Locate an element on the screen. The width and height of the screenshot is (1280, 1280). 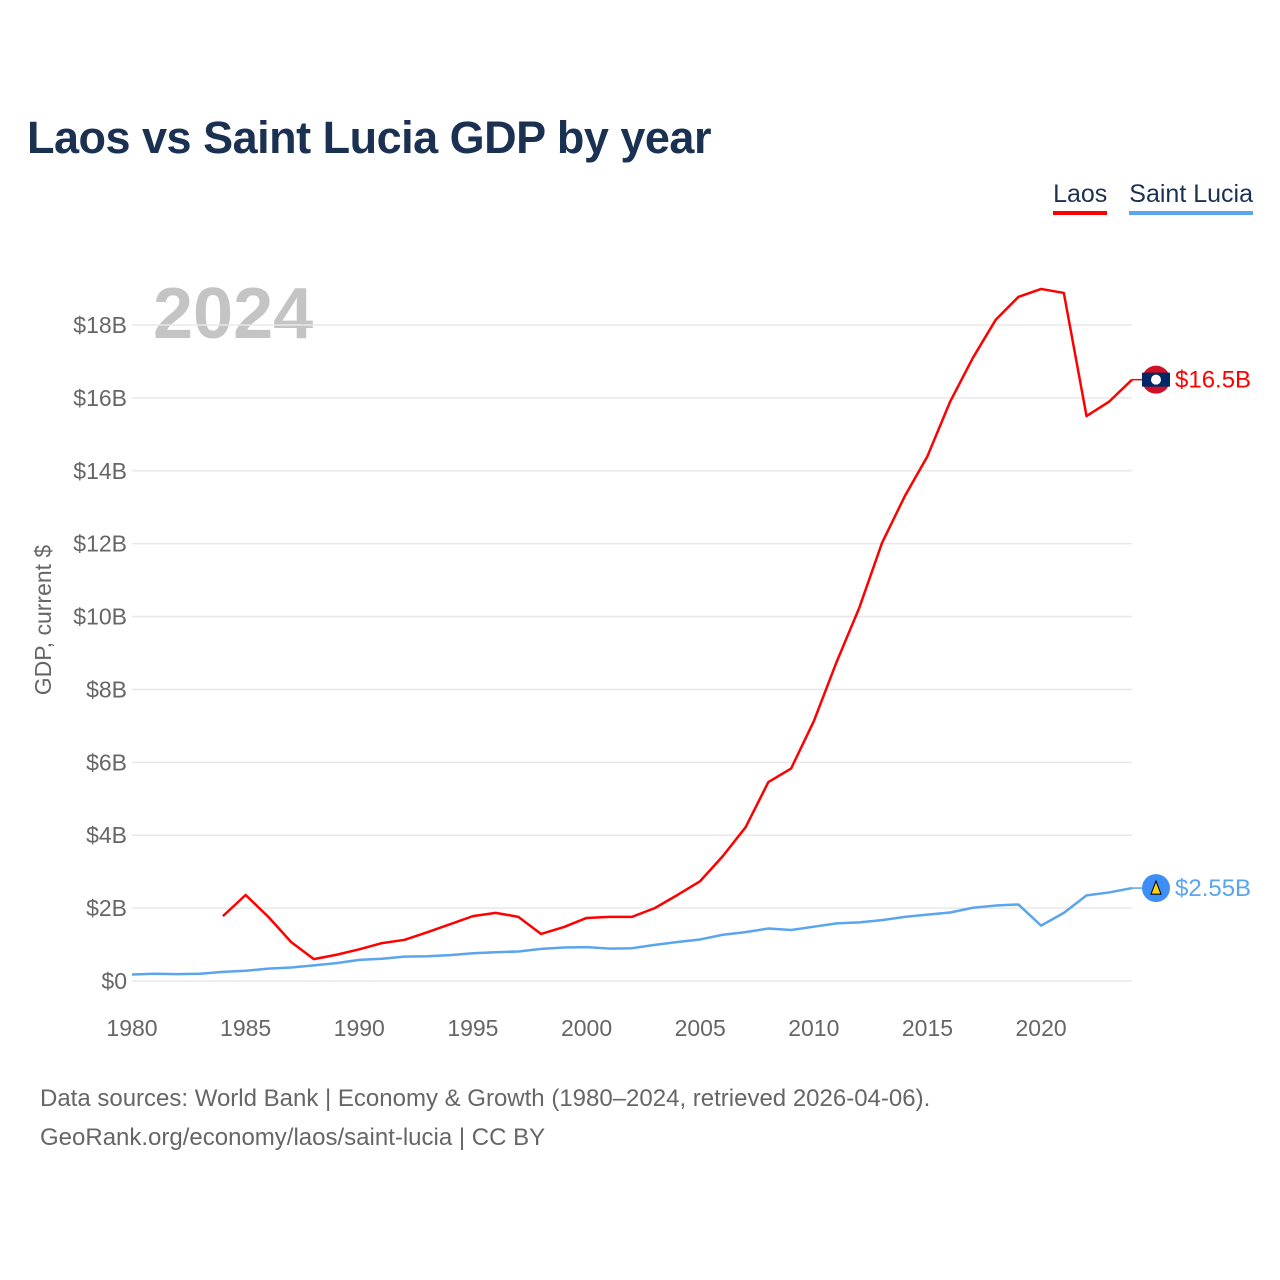
x-tick-label: 2005 is located at coordinates (700, 1028).